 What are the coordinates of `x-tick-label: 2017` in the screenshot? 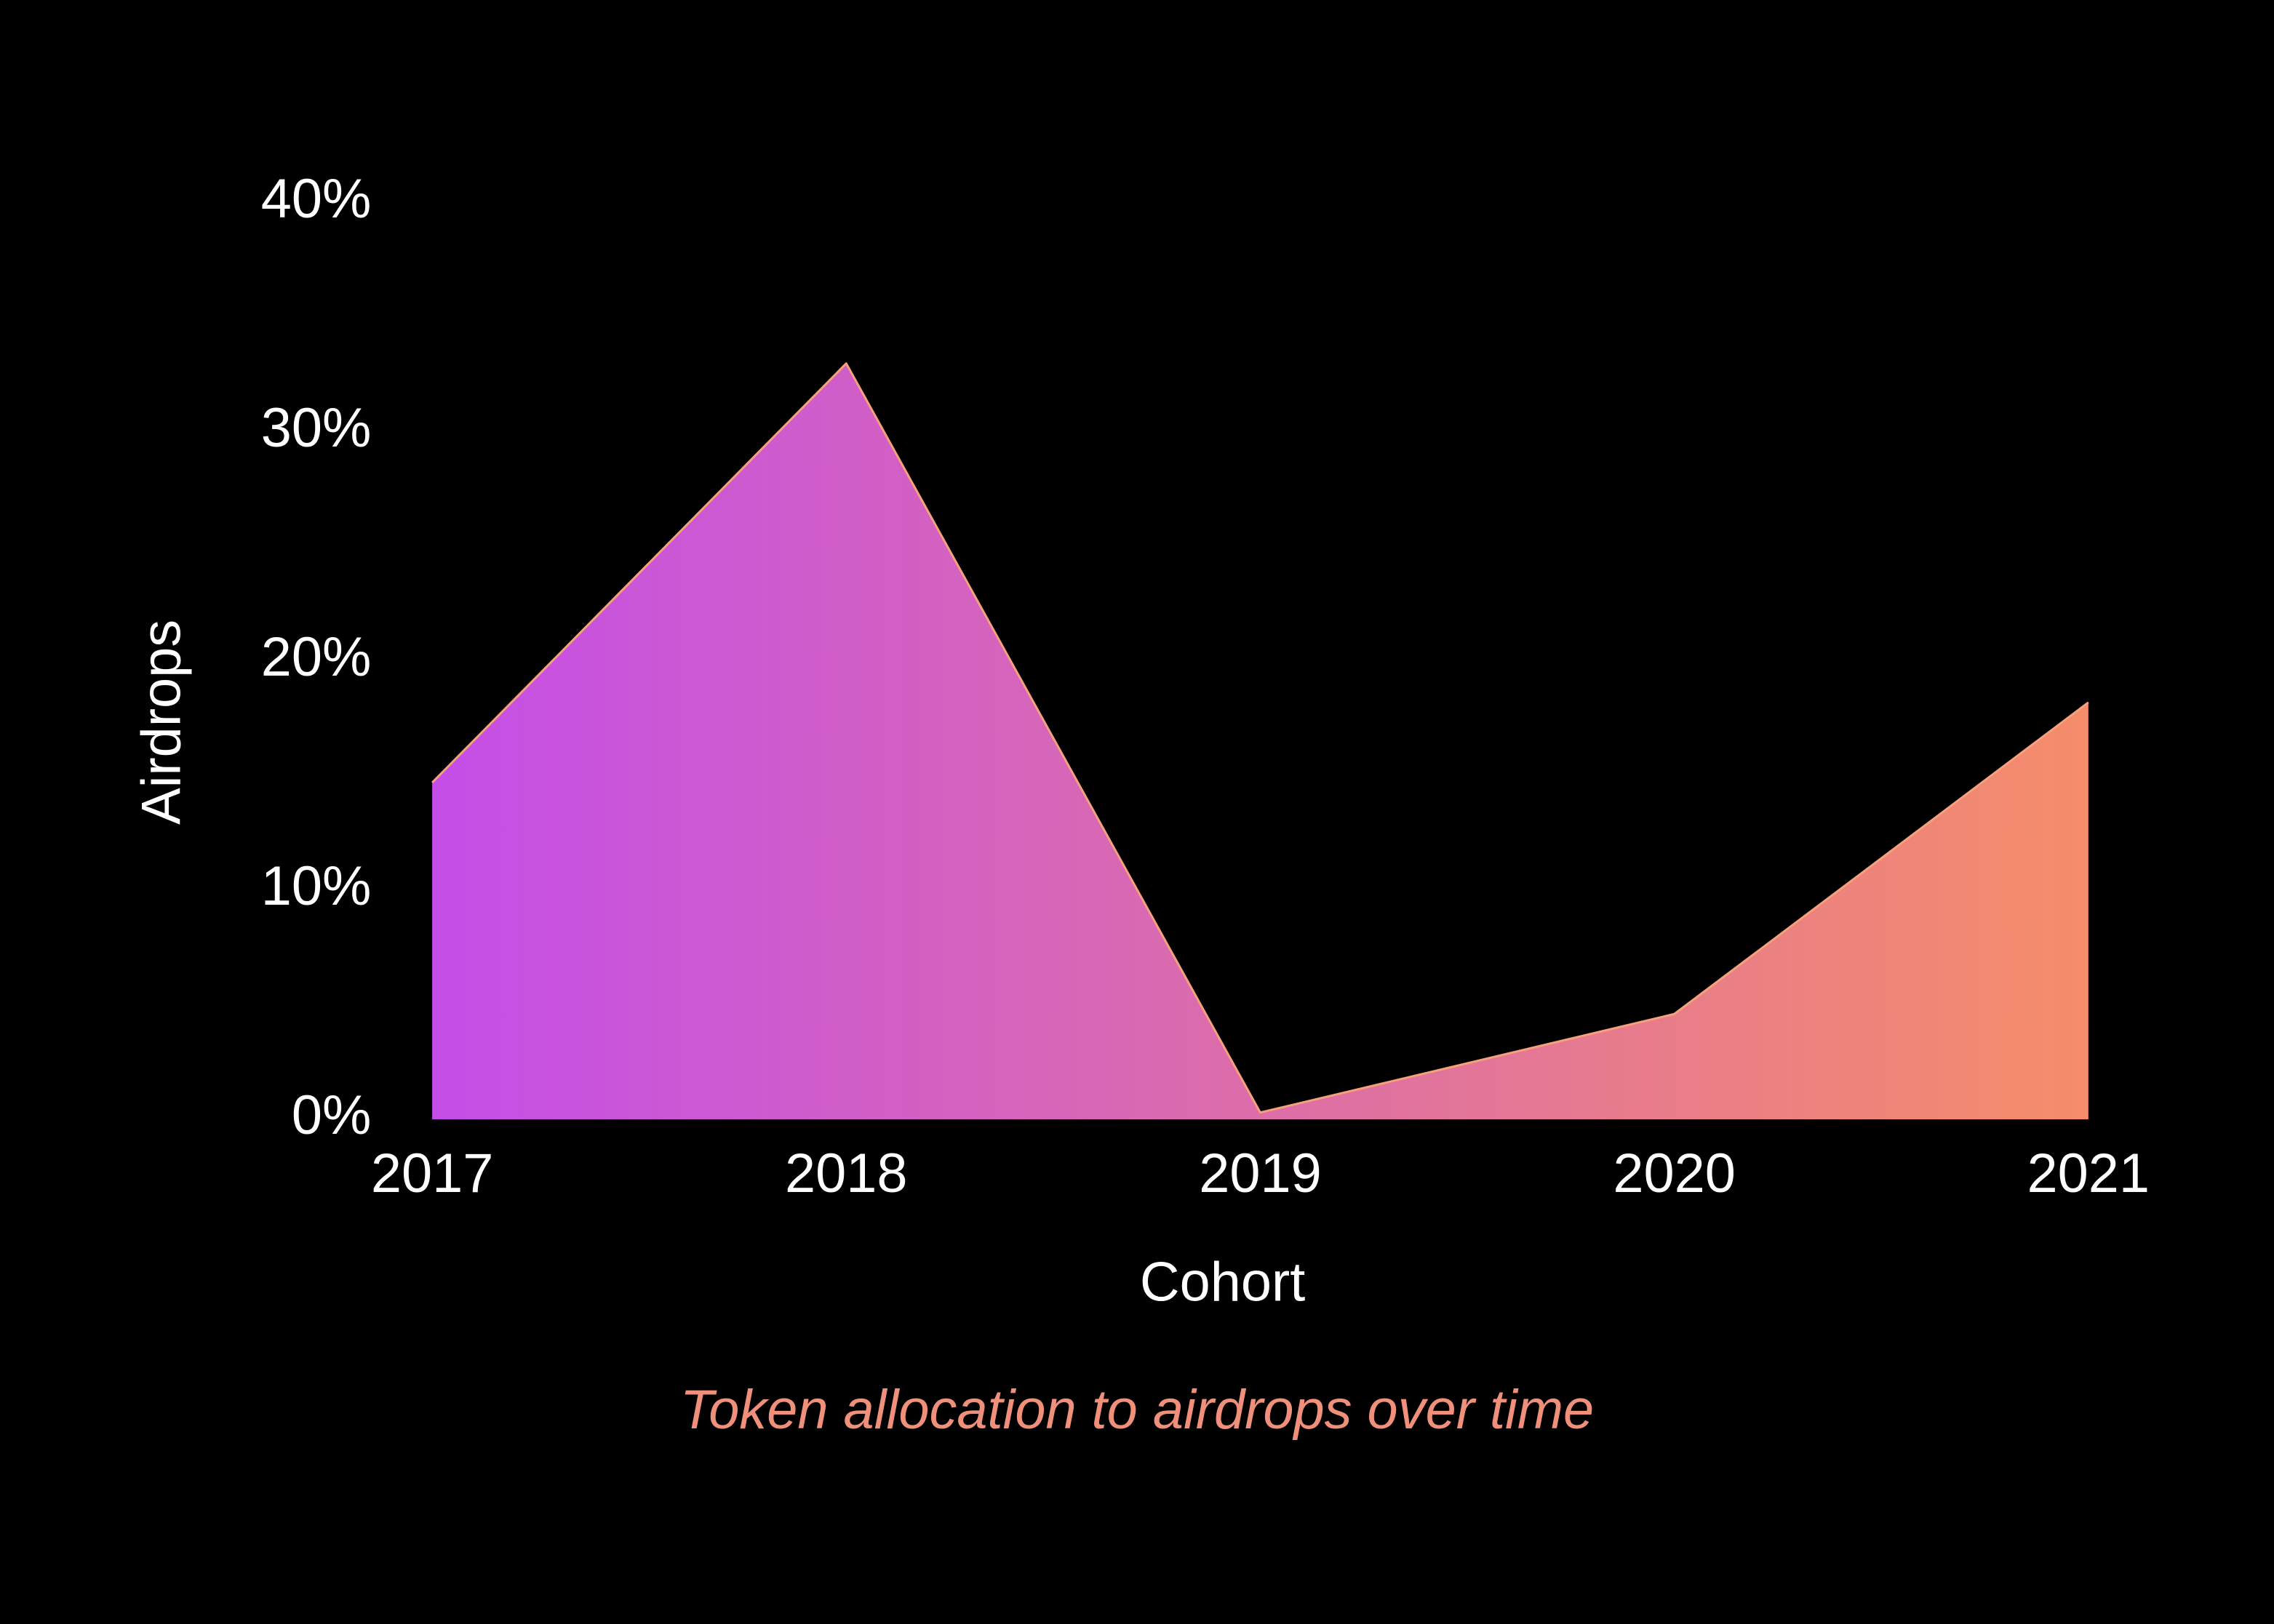 It's located at (432, 1173).